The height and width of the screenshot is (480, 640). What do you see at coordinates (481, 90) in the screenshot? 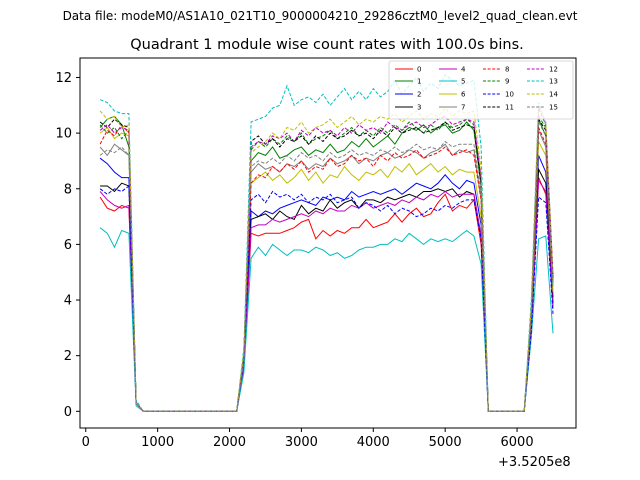
I see `legend-box` at bounding box center [481, 90].